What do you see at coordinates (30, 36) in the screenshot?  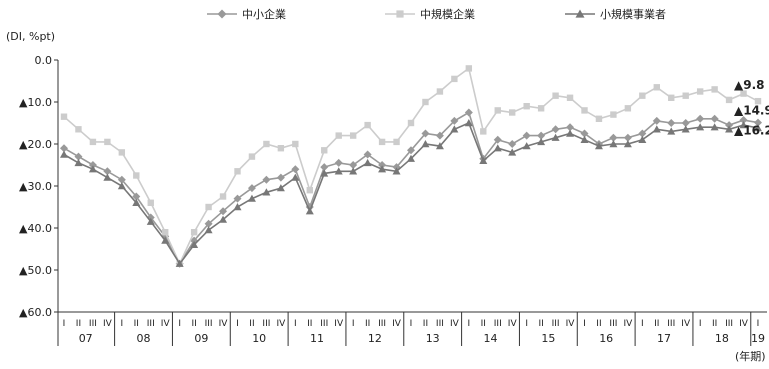 I see `y-unit-label: (DI, %pt)` at bounding box center [30, 36].